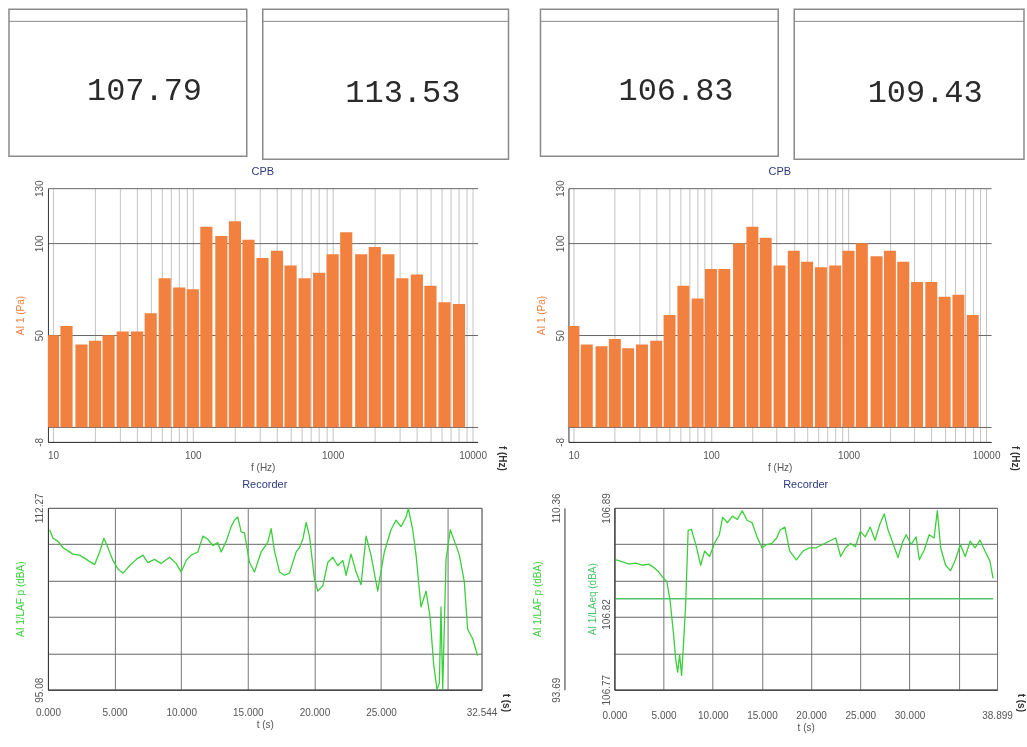 The height and width of the screenshot is (747, 1027). What do you see at coordinates (606, 508) in the screenshot?
I see `y2-tick-label: 106.89` at bounding box center [606, 508].